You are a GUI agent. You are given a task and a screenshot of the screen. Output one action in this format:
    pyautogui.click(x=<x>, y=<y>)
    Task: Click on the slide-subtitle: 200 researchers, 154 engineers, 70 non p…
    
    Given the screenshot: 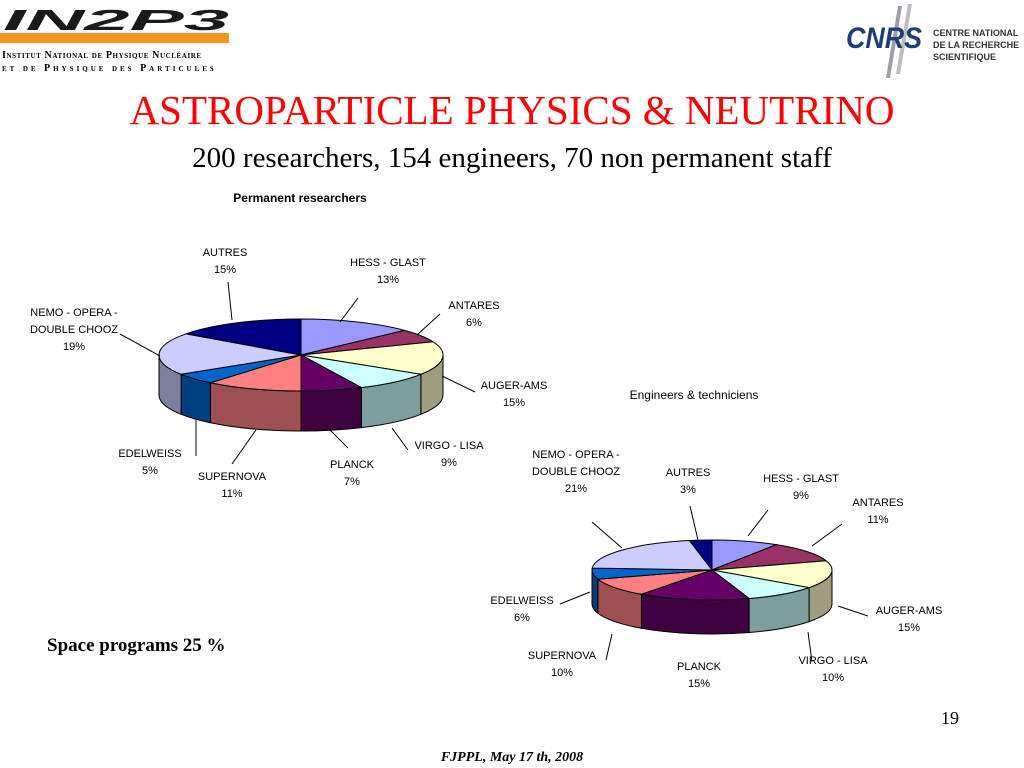 What is the action you would take?
    pyautogui.click(x=512, y=158)
    